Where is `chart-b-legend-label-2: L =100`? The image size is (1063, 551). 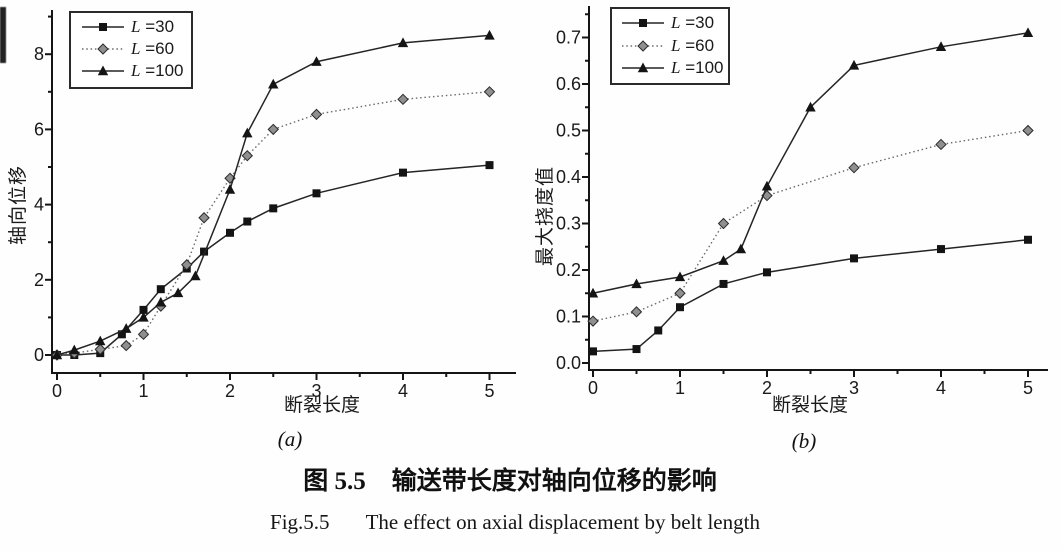
chart-b-legend-label-2: L =100 is located at coordinates (696, 67).